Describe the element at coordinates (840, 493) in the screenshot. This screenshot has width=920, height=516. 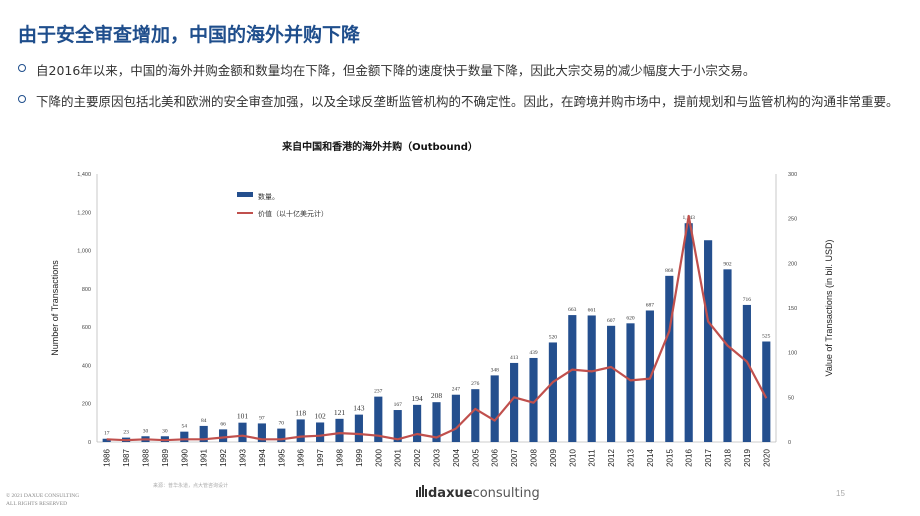
I see `page-number: 15` at that location.